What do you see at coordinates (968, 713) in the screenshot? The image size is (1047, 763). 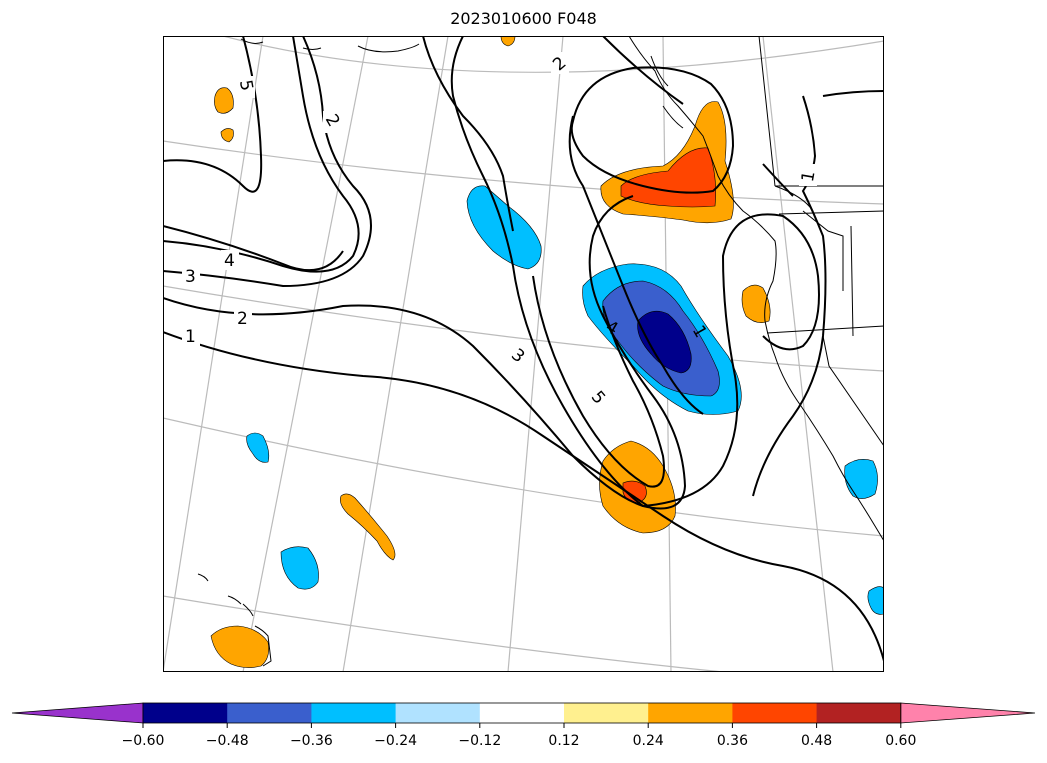 I see `colorbar-extend-max` at bounding box center [968, 713].